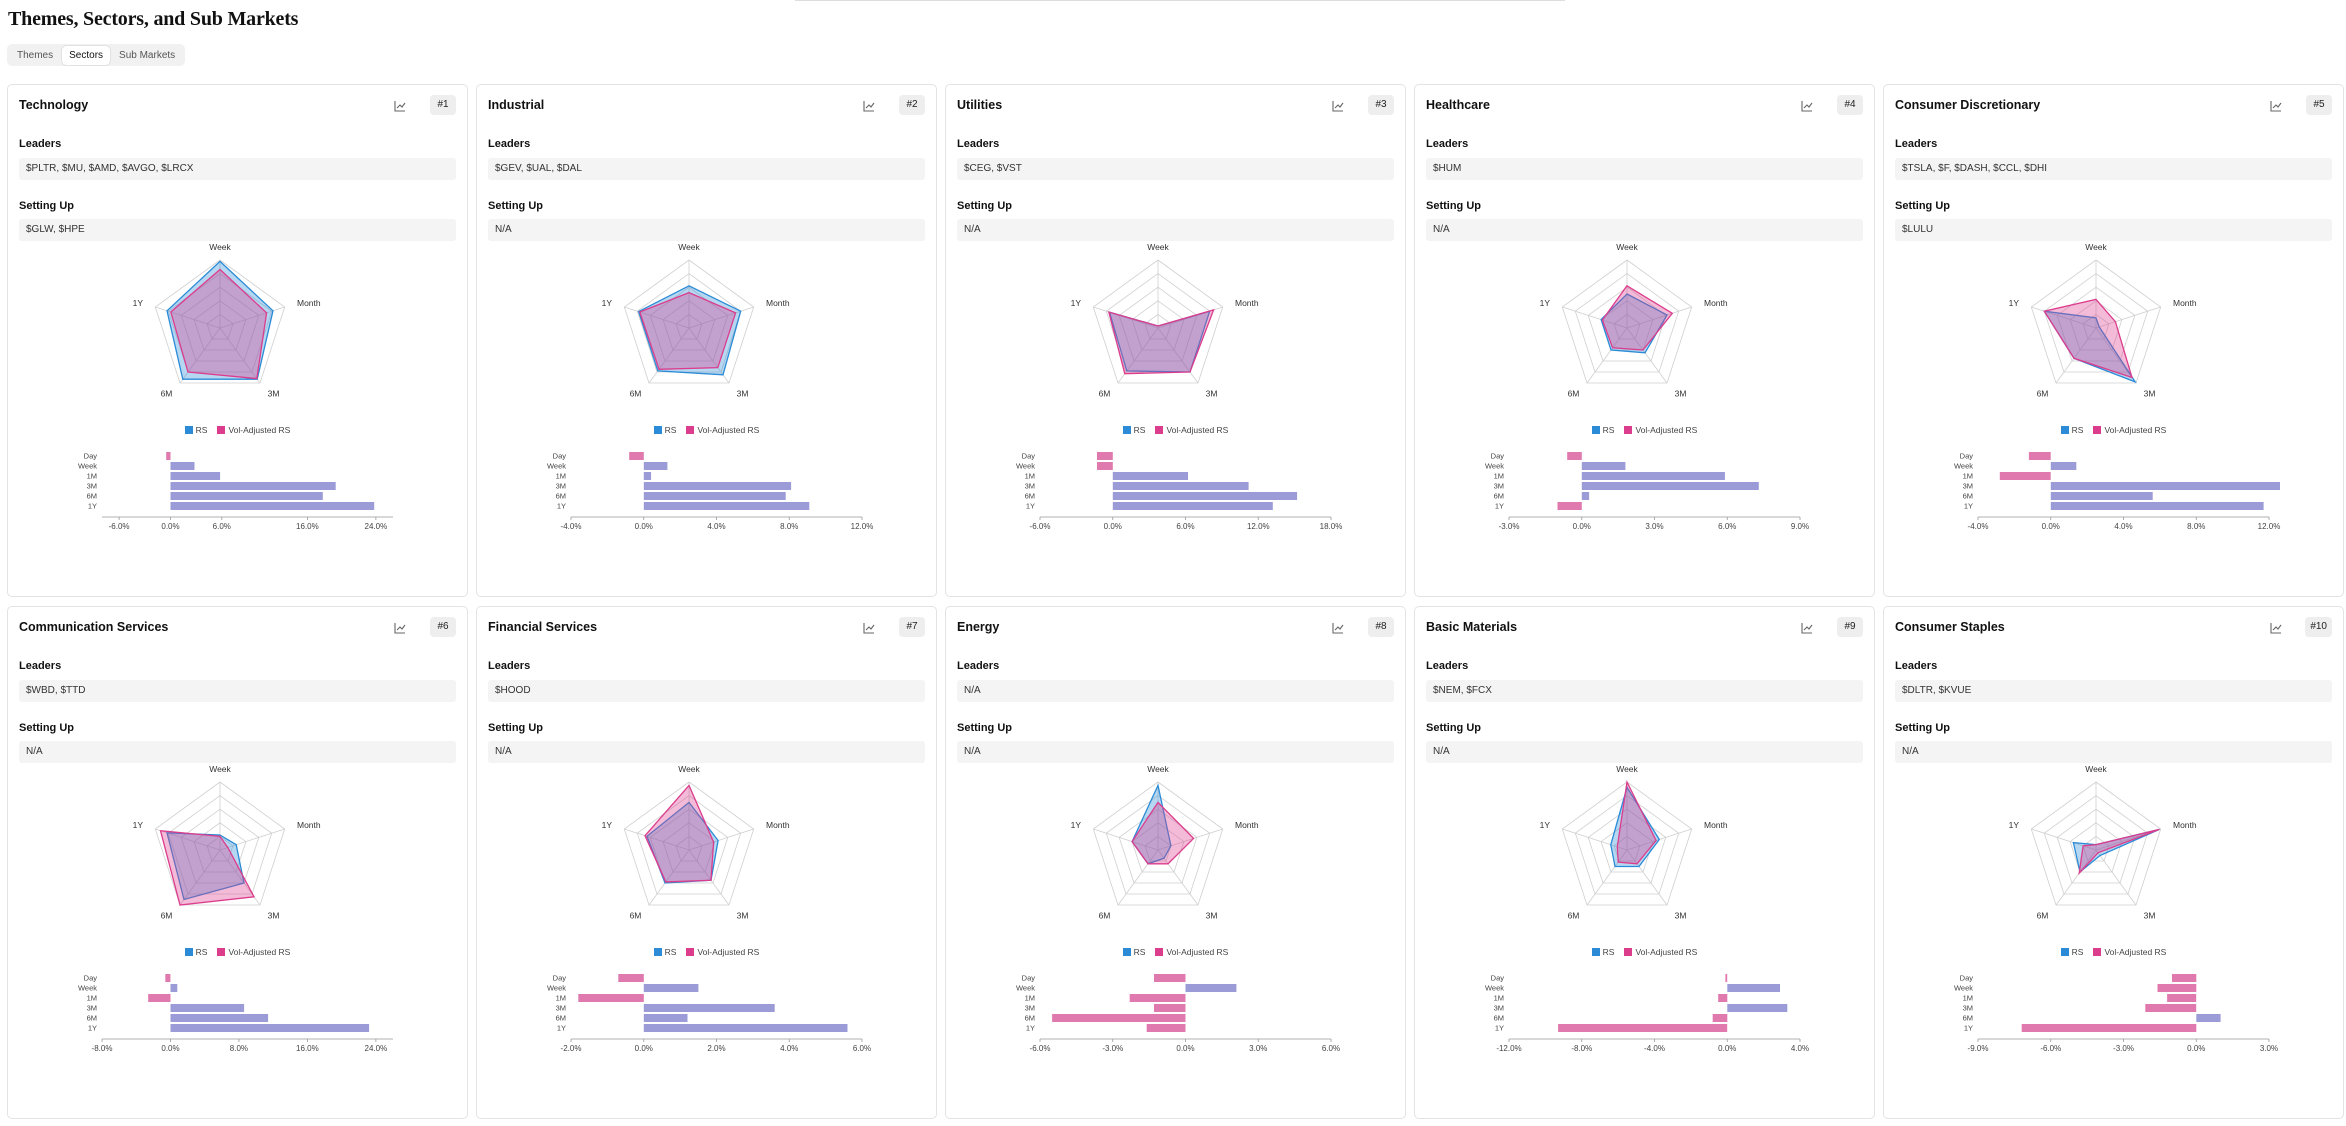 Image resolution: width=2346 pixels, height=1126 pixels. Describe the element at coordinates (1185, 1048) in the screenshot. I see `bar-tick-label: 0.0%` at that location.